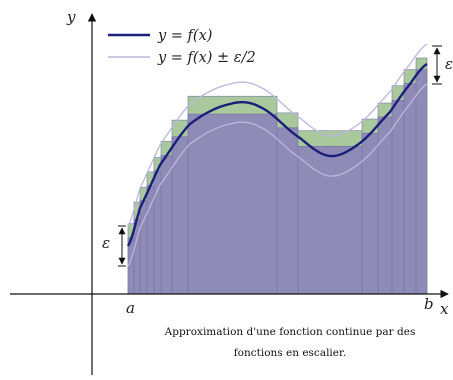 The height and width of the screenshot is (380, 453). I want to click on epsilon-marker-right, so click(437, 65).